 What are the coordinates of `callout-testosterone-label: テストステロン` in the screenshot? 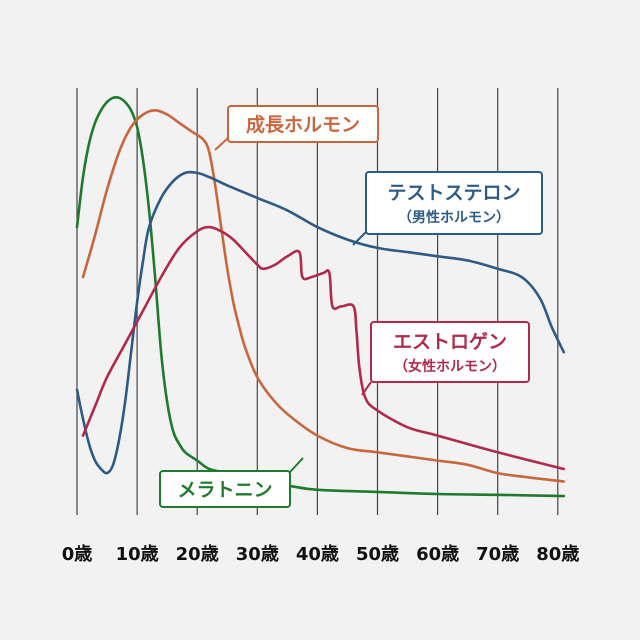 It's located at (453, 193).